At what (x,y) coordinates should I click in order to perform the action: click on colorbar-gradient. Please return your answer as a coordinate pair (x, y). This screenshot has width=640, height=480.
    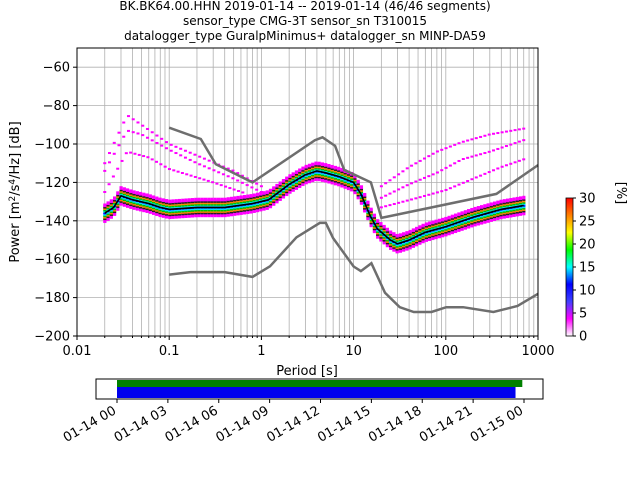
    Looking at the image, I should click on (569, 267).